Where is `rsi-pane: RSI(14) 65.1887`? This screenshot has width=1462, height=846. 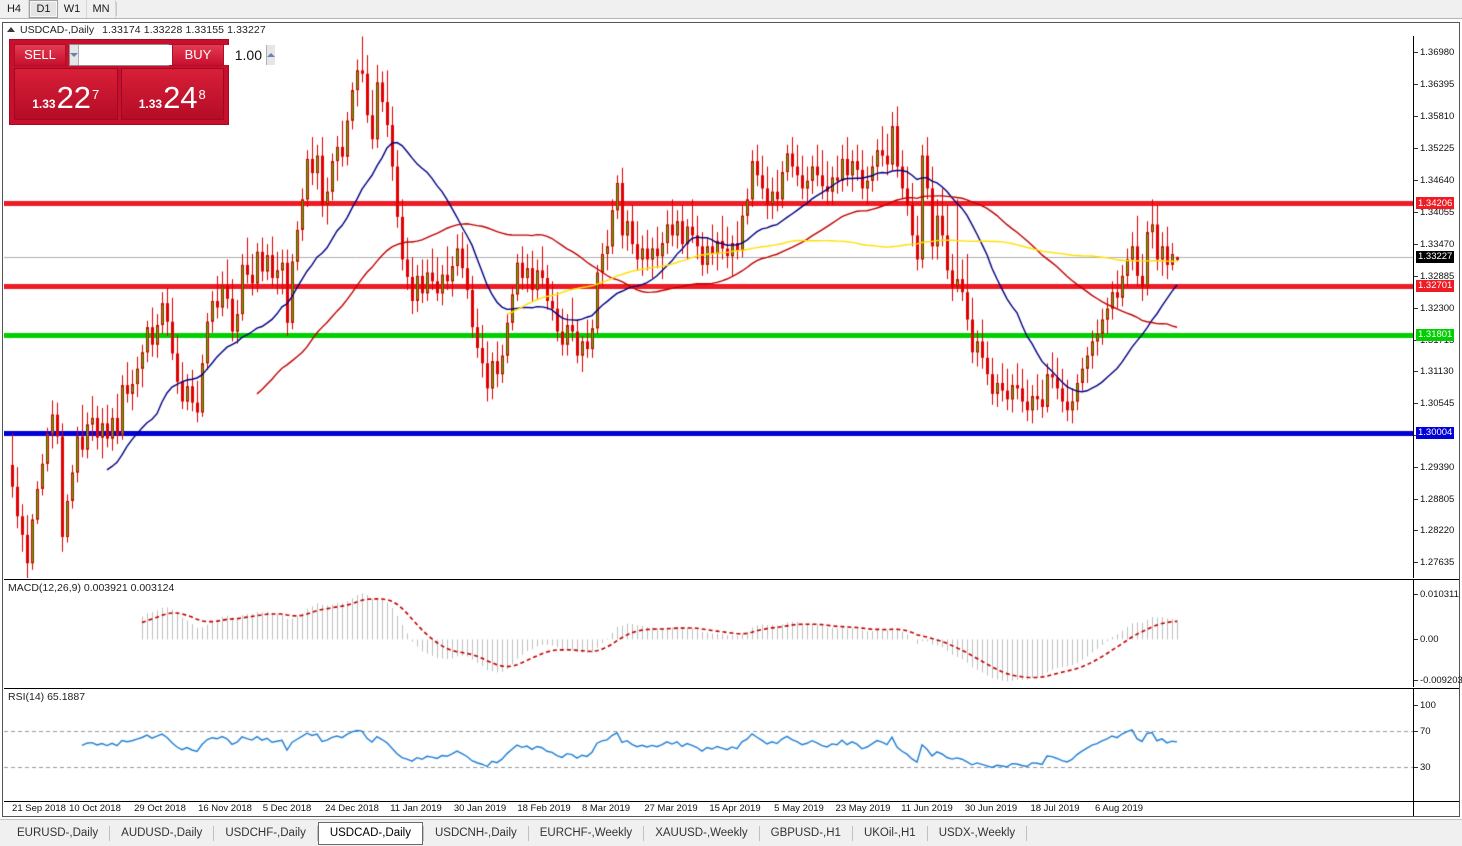 rsi-pane: RSI(14) 65.1887 is located at coordinates (709, 744).